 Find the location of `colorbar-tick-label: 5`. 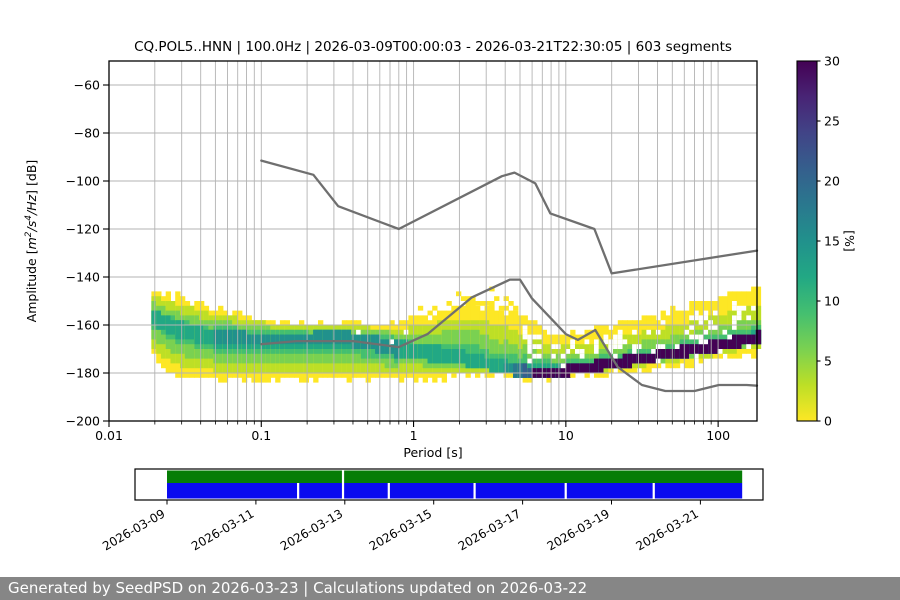

colorbar-tick-label: 5 is located at coordinates (828, 361).